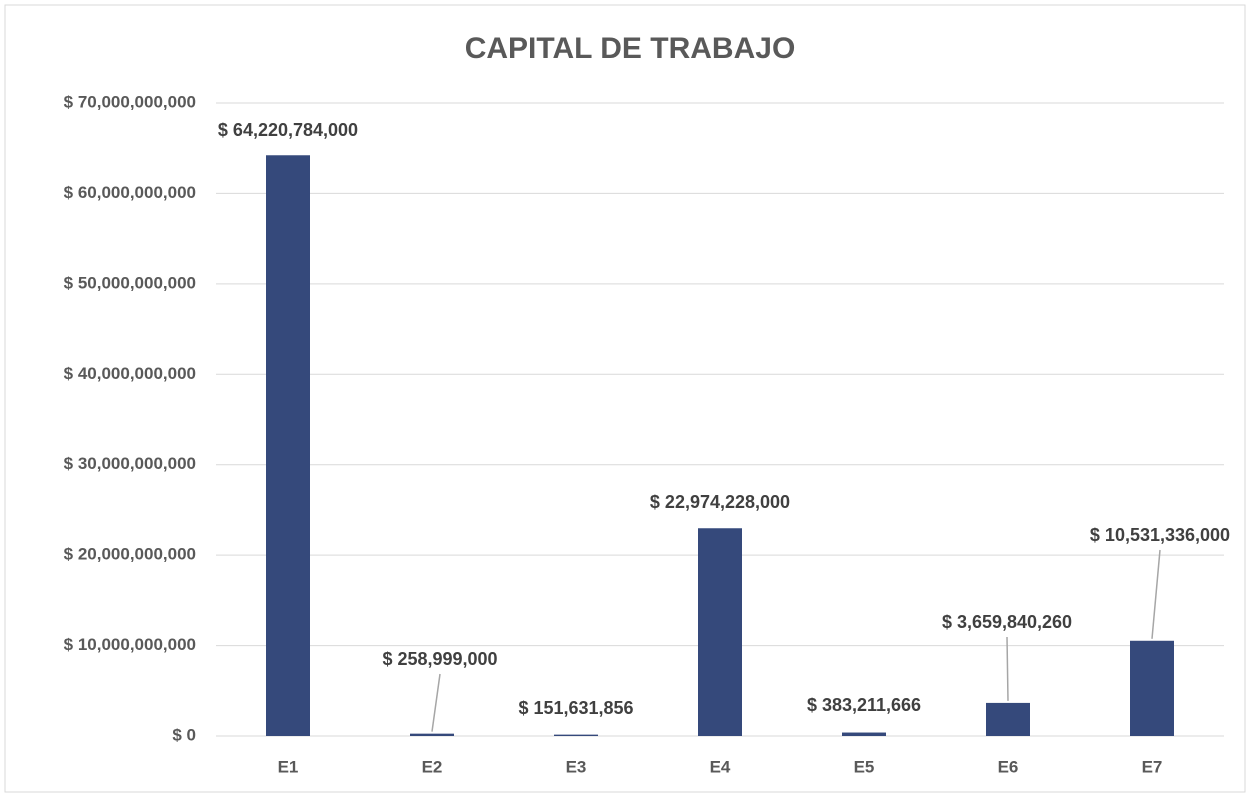  What do you see at coordinates (1160, 535) in the screenshot?
I see `data-label: $ 10,531,336,000` at bounding box center [1160, 535].